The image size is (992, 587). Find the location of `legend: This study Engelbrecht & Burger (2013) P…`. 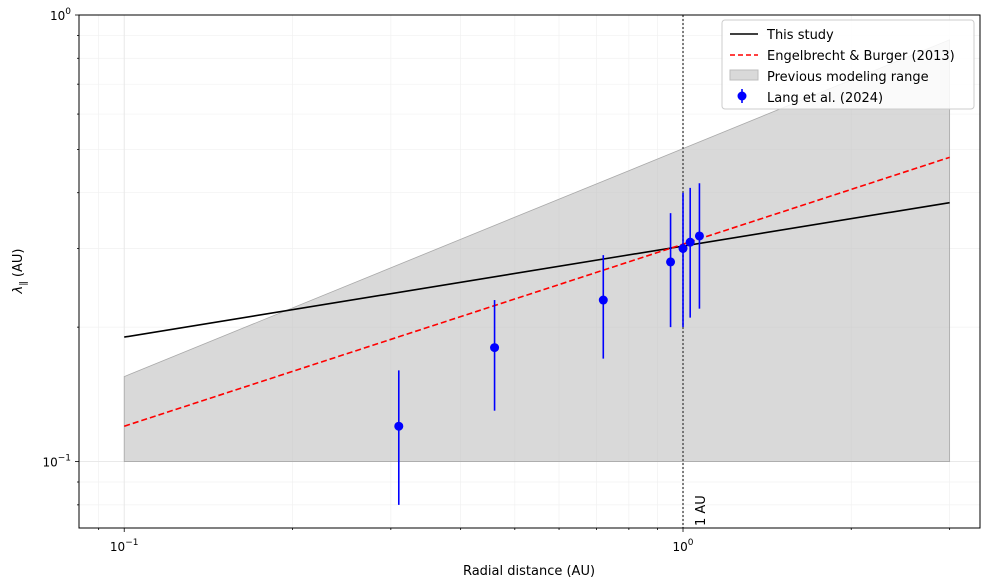

legend: This study Engelbrecht & Burger (2013) P… is located at coordinates (848, 64).